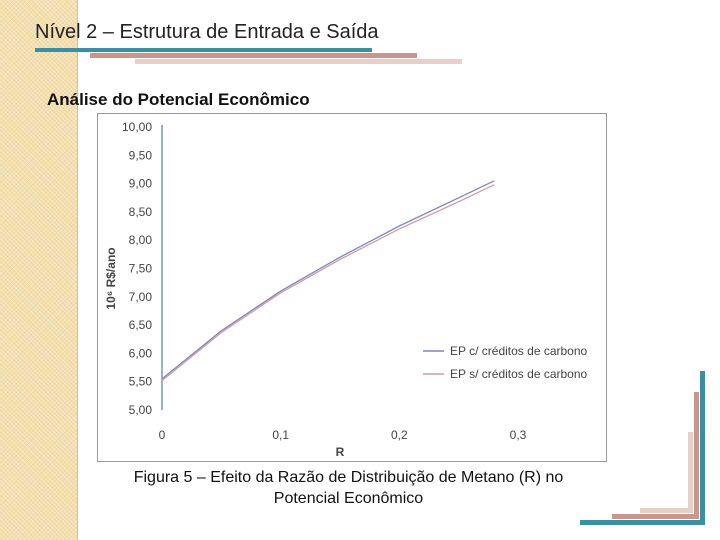 This screenshot has width=720, height=540. Describe the element at coordinates (141, 382) in the screenshot. I see `y-tick-label: 5,50` at that location.